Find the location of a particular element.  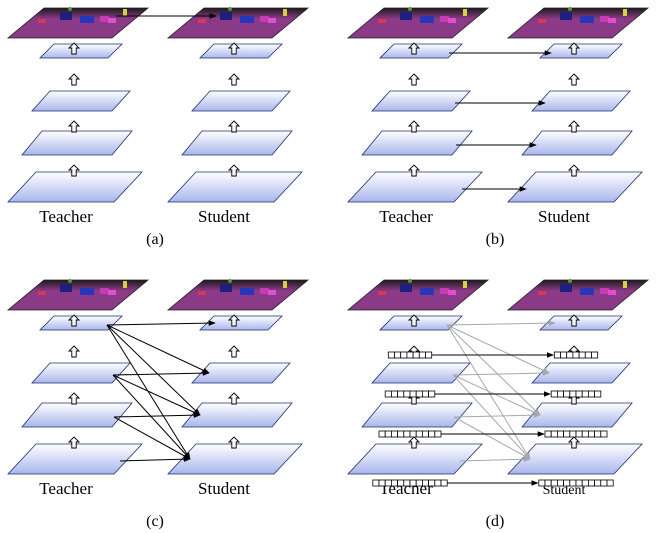

caption: (a) is located at coordinates (155, 239).